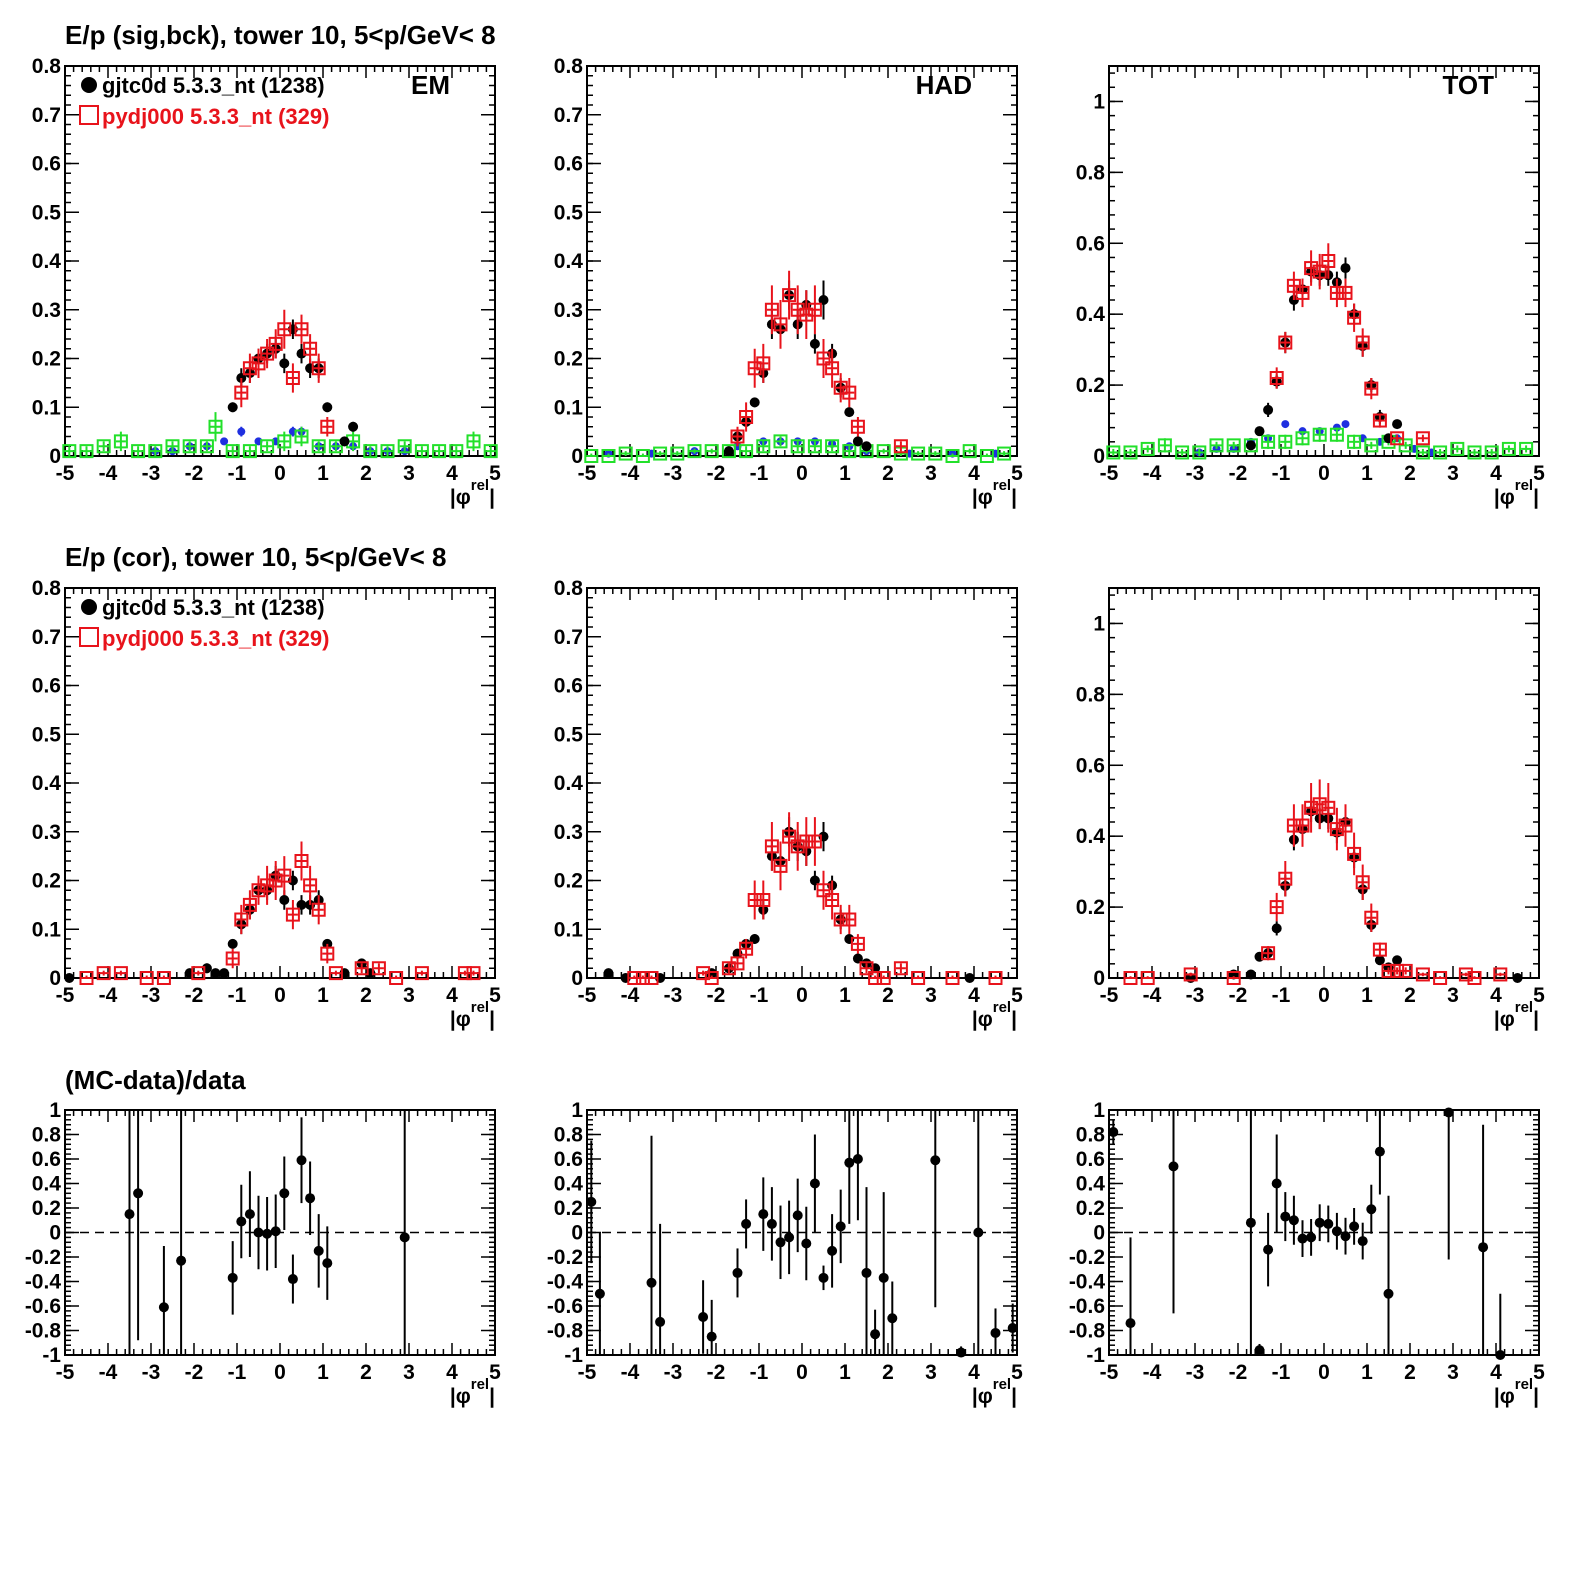  I want to click on series-bck_mc, so click(1320, 443).